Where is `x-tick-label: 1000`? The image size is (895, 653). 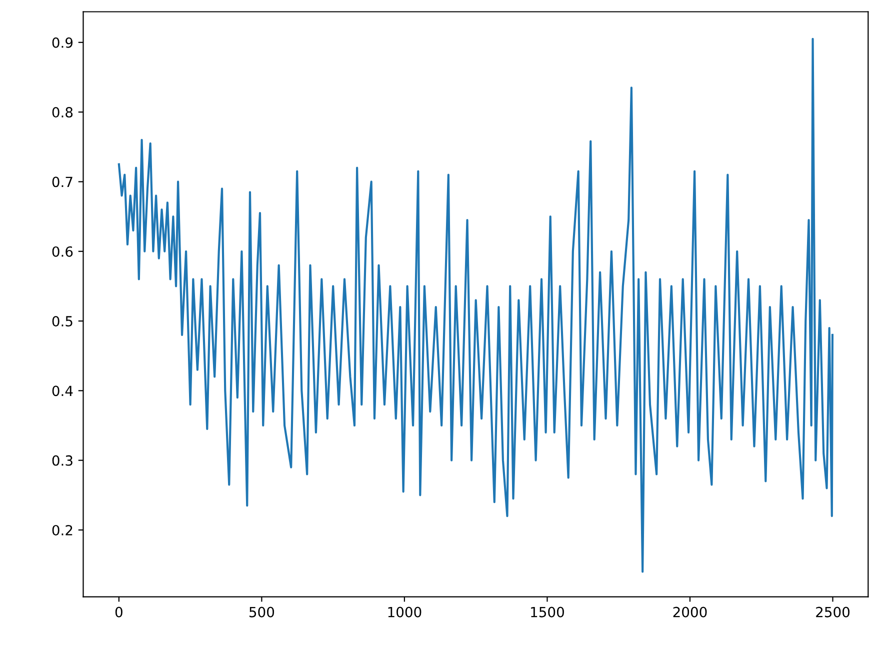 x-tick-label: 1000 is located at coordinates (405, 612).